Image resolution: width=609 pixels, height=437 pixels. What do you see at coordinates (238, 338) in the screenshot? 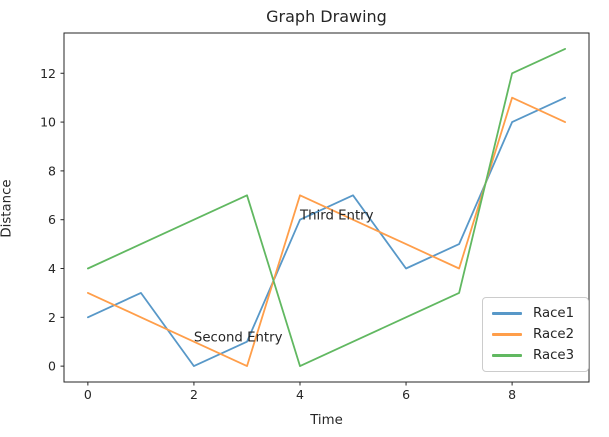
I see `annotation-text: Second Entry` at bounding box center [238, 338].